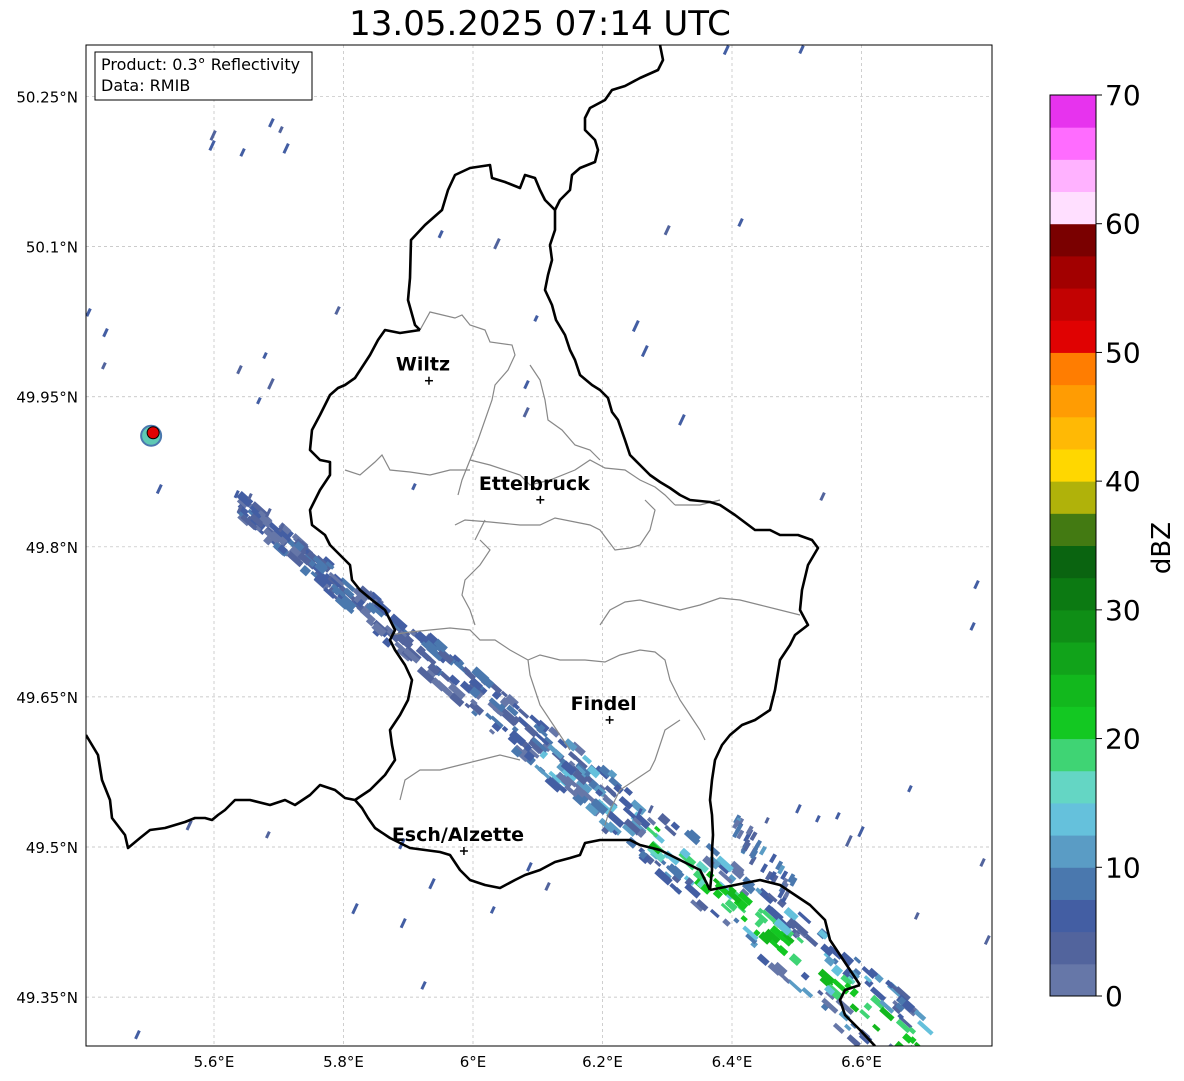  What do you see at coordinates (1123, 224) in the screenshot?
I see `colorbar-tick-label: 60` at bounding box center [1123, 224].